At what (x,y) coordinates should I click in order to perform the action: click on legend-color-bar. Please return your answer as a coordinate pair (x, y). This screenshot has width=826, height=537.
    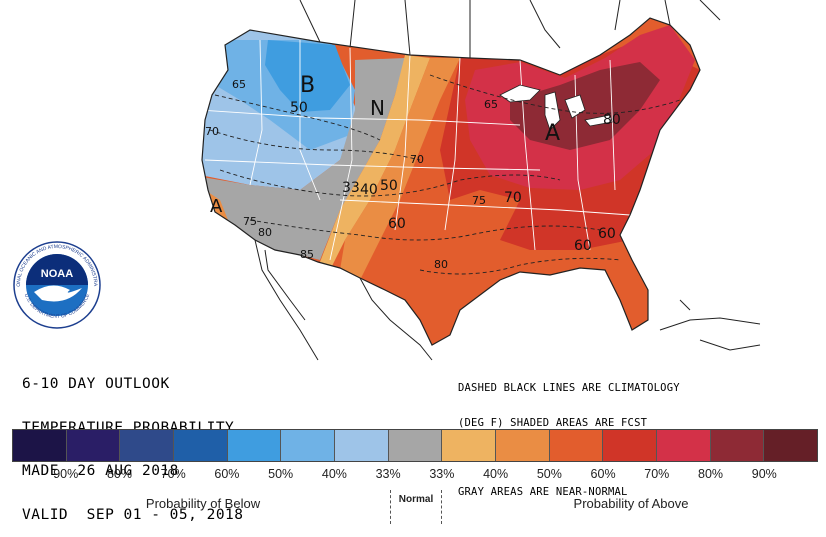
    Looking at the image, I should click on (415, 445).